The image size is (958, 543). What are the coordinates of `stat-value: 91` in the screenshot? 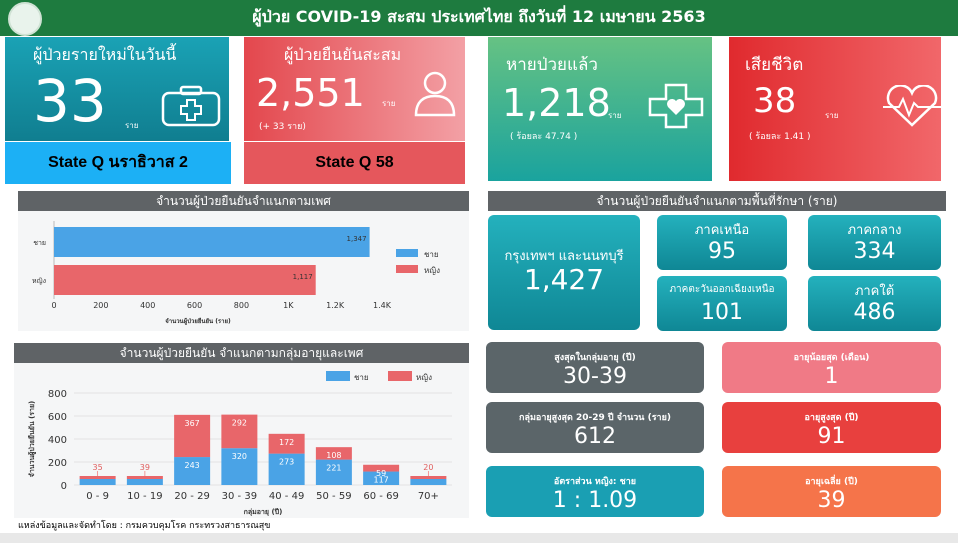 It's located at (831, 436).